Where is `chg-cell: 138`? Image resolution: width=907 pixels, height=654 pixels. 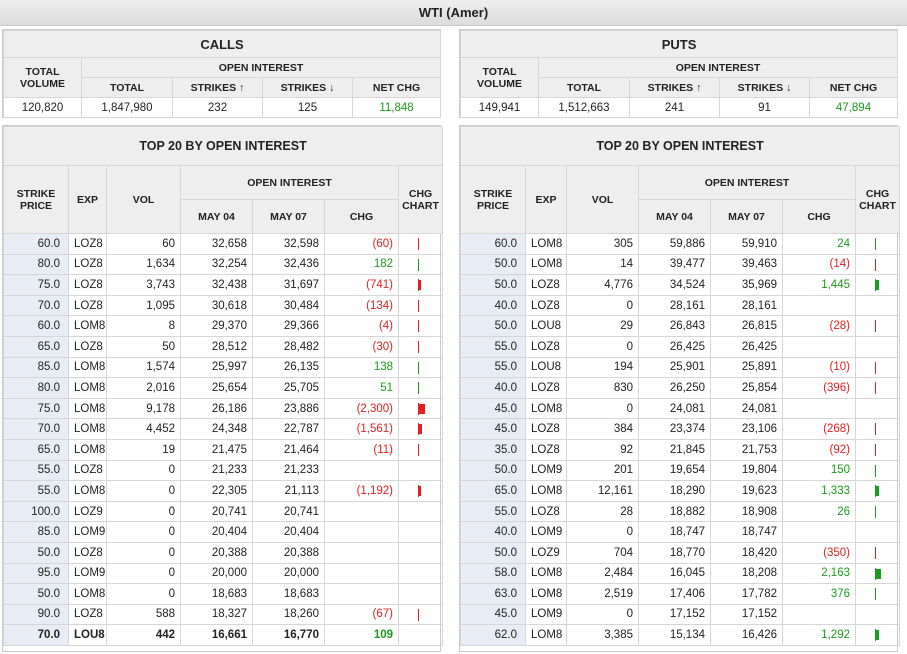
chg-cell: 138 is located at coordinates (361, 367).